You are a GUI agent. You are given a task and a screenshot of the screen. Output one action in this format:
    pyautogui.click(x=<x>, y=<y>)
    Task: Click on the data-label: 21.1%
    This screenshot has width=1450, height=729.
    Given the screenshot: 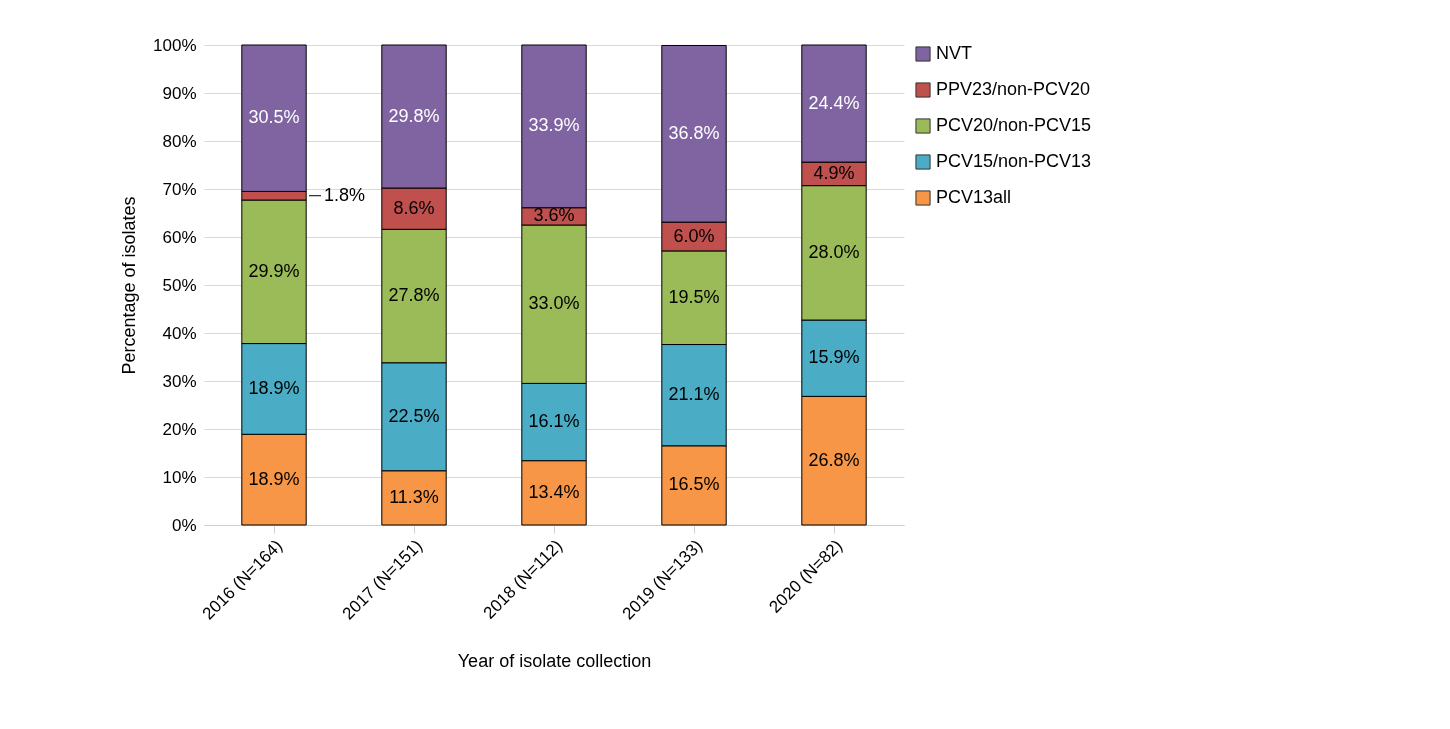 What is the action you would take?
    pyautogui.click(x=694, y=394)
    